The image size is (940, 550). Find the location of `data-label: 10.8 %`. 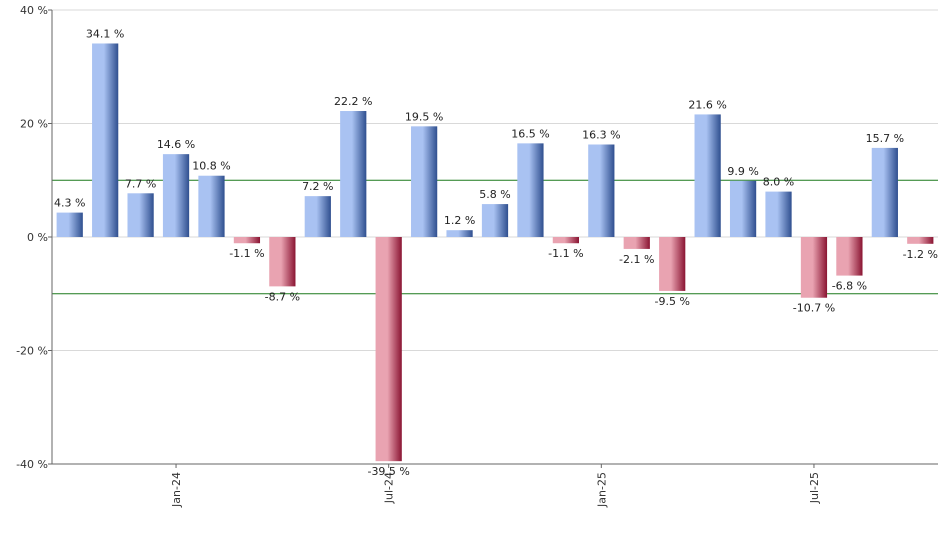

data-label: 10.8 % is located at coordinates (211, 166).